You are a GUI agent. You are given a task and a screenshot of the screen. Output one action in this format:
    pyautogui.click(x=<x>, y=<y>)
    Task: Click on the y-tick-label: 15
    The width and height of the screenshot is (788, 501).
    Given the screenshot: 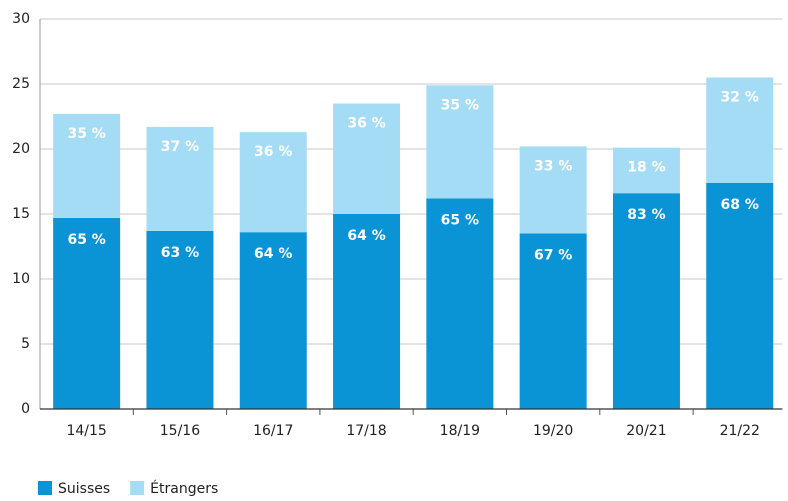 What is the action you would take?
    pyautogui.click(x=21, y=214)
    